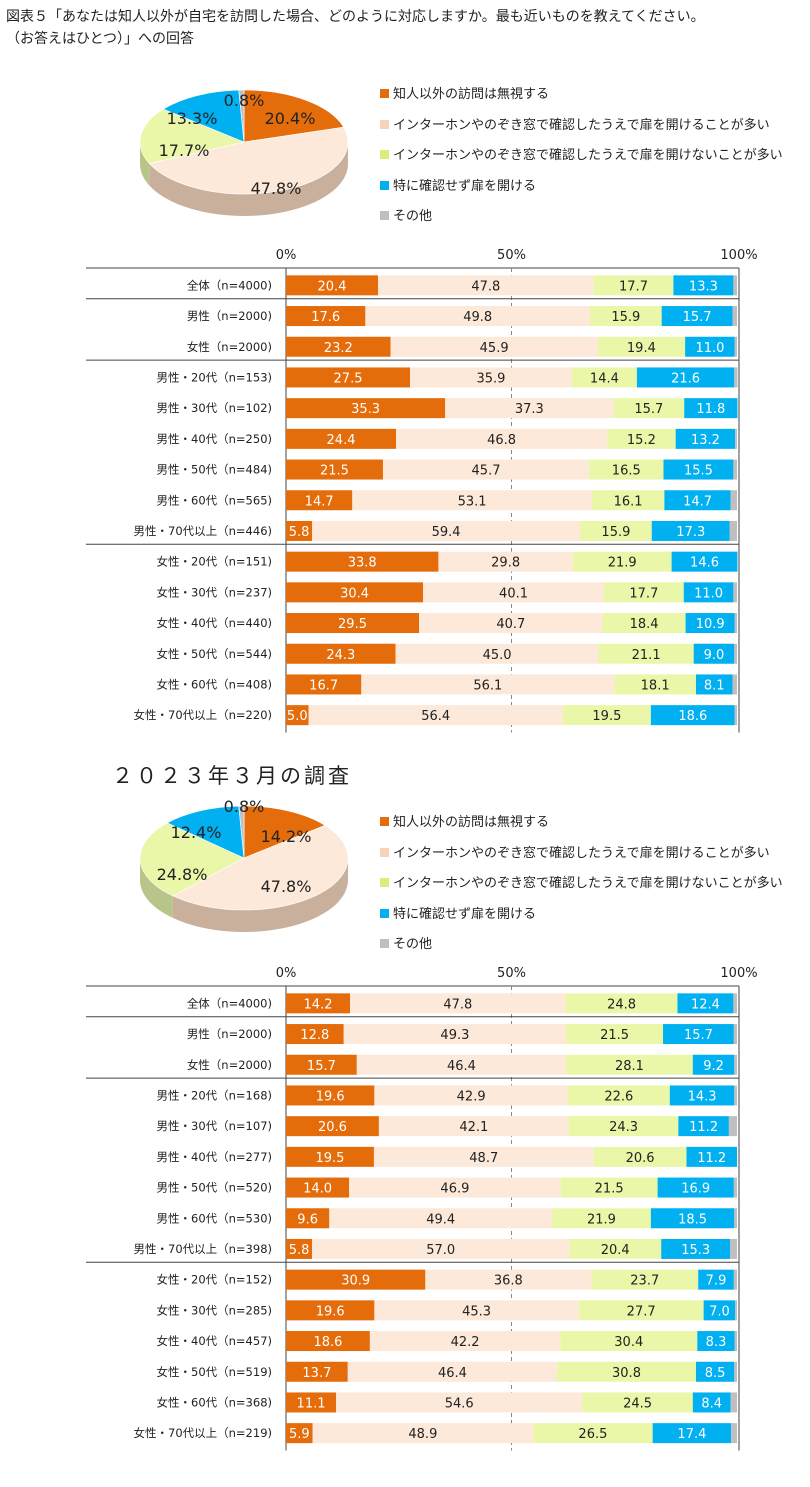 This screenshot has width=810, height=1487. I want to click on survey2023-bar-label-6-4: 11.2, so click(711, 1158).